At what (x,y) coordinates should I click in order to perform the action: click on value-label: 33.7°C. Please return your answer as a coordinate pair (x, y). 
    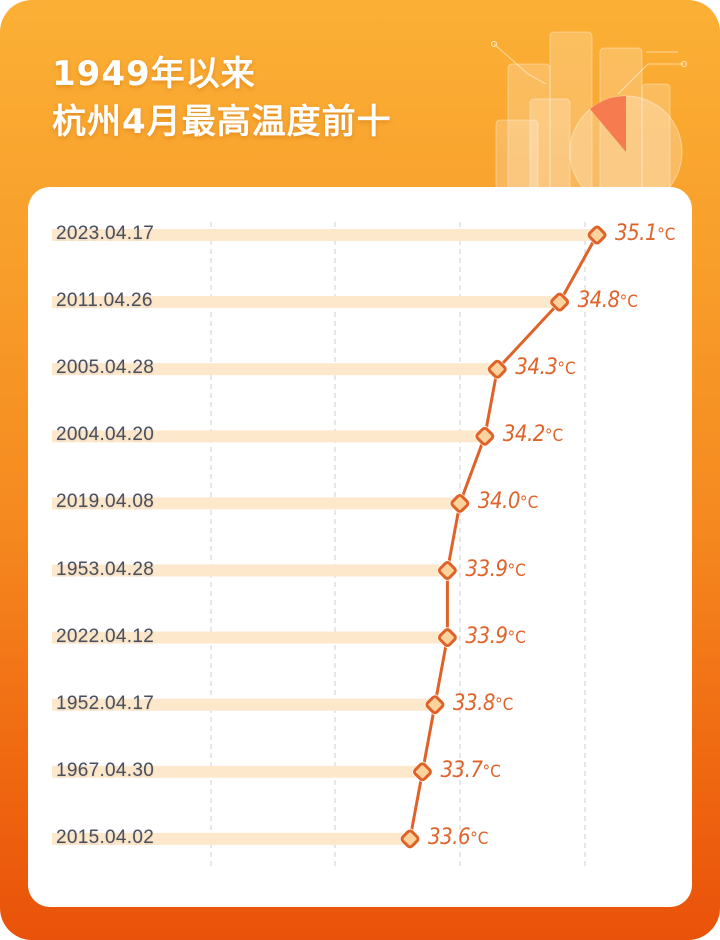
    Looking at the image, I should click on (470, 770).